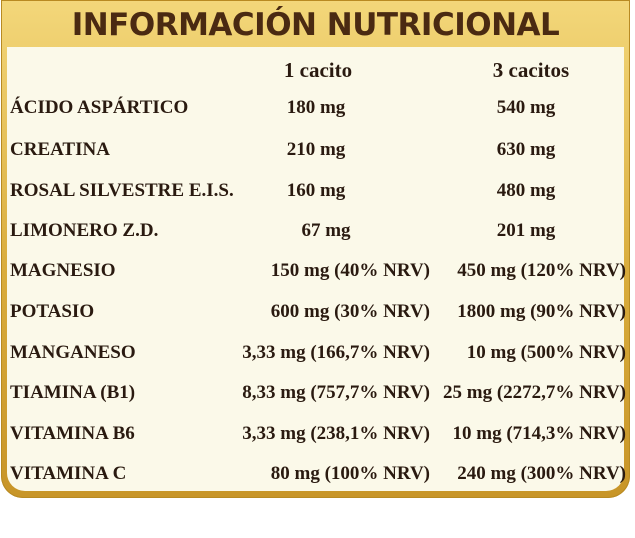 This screenshot has width=635, height=538. I want to click on table-row: ROSAL SILVESTRE E.I.S. 160 mg 480 mg, so click(315, 191).